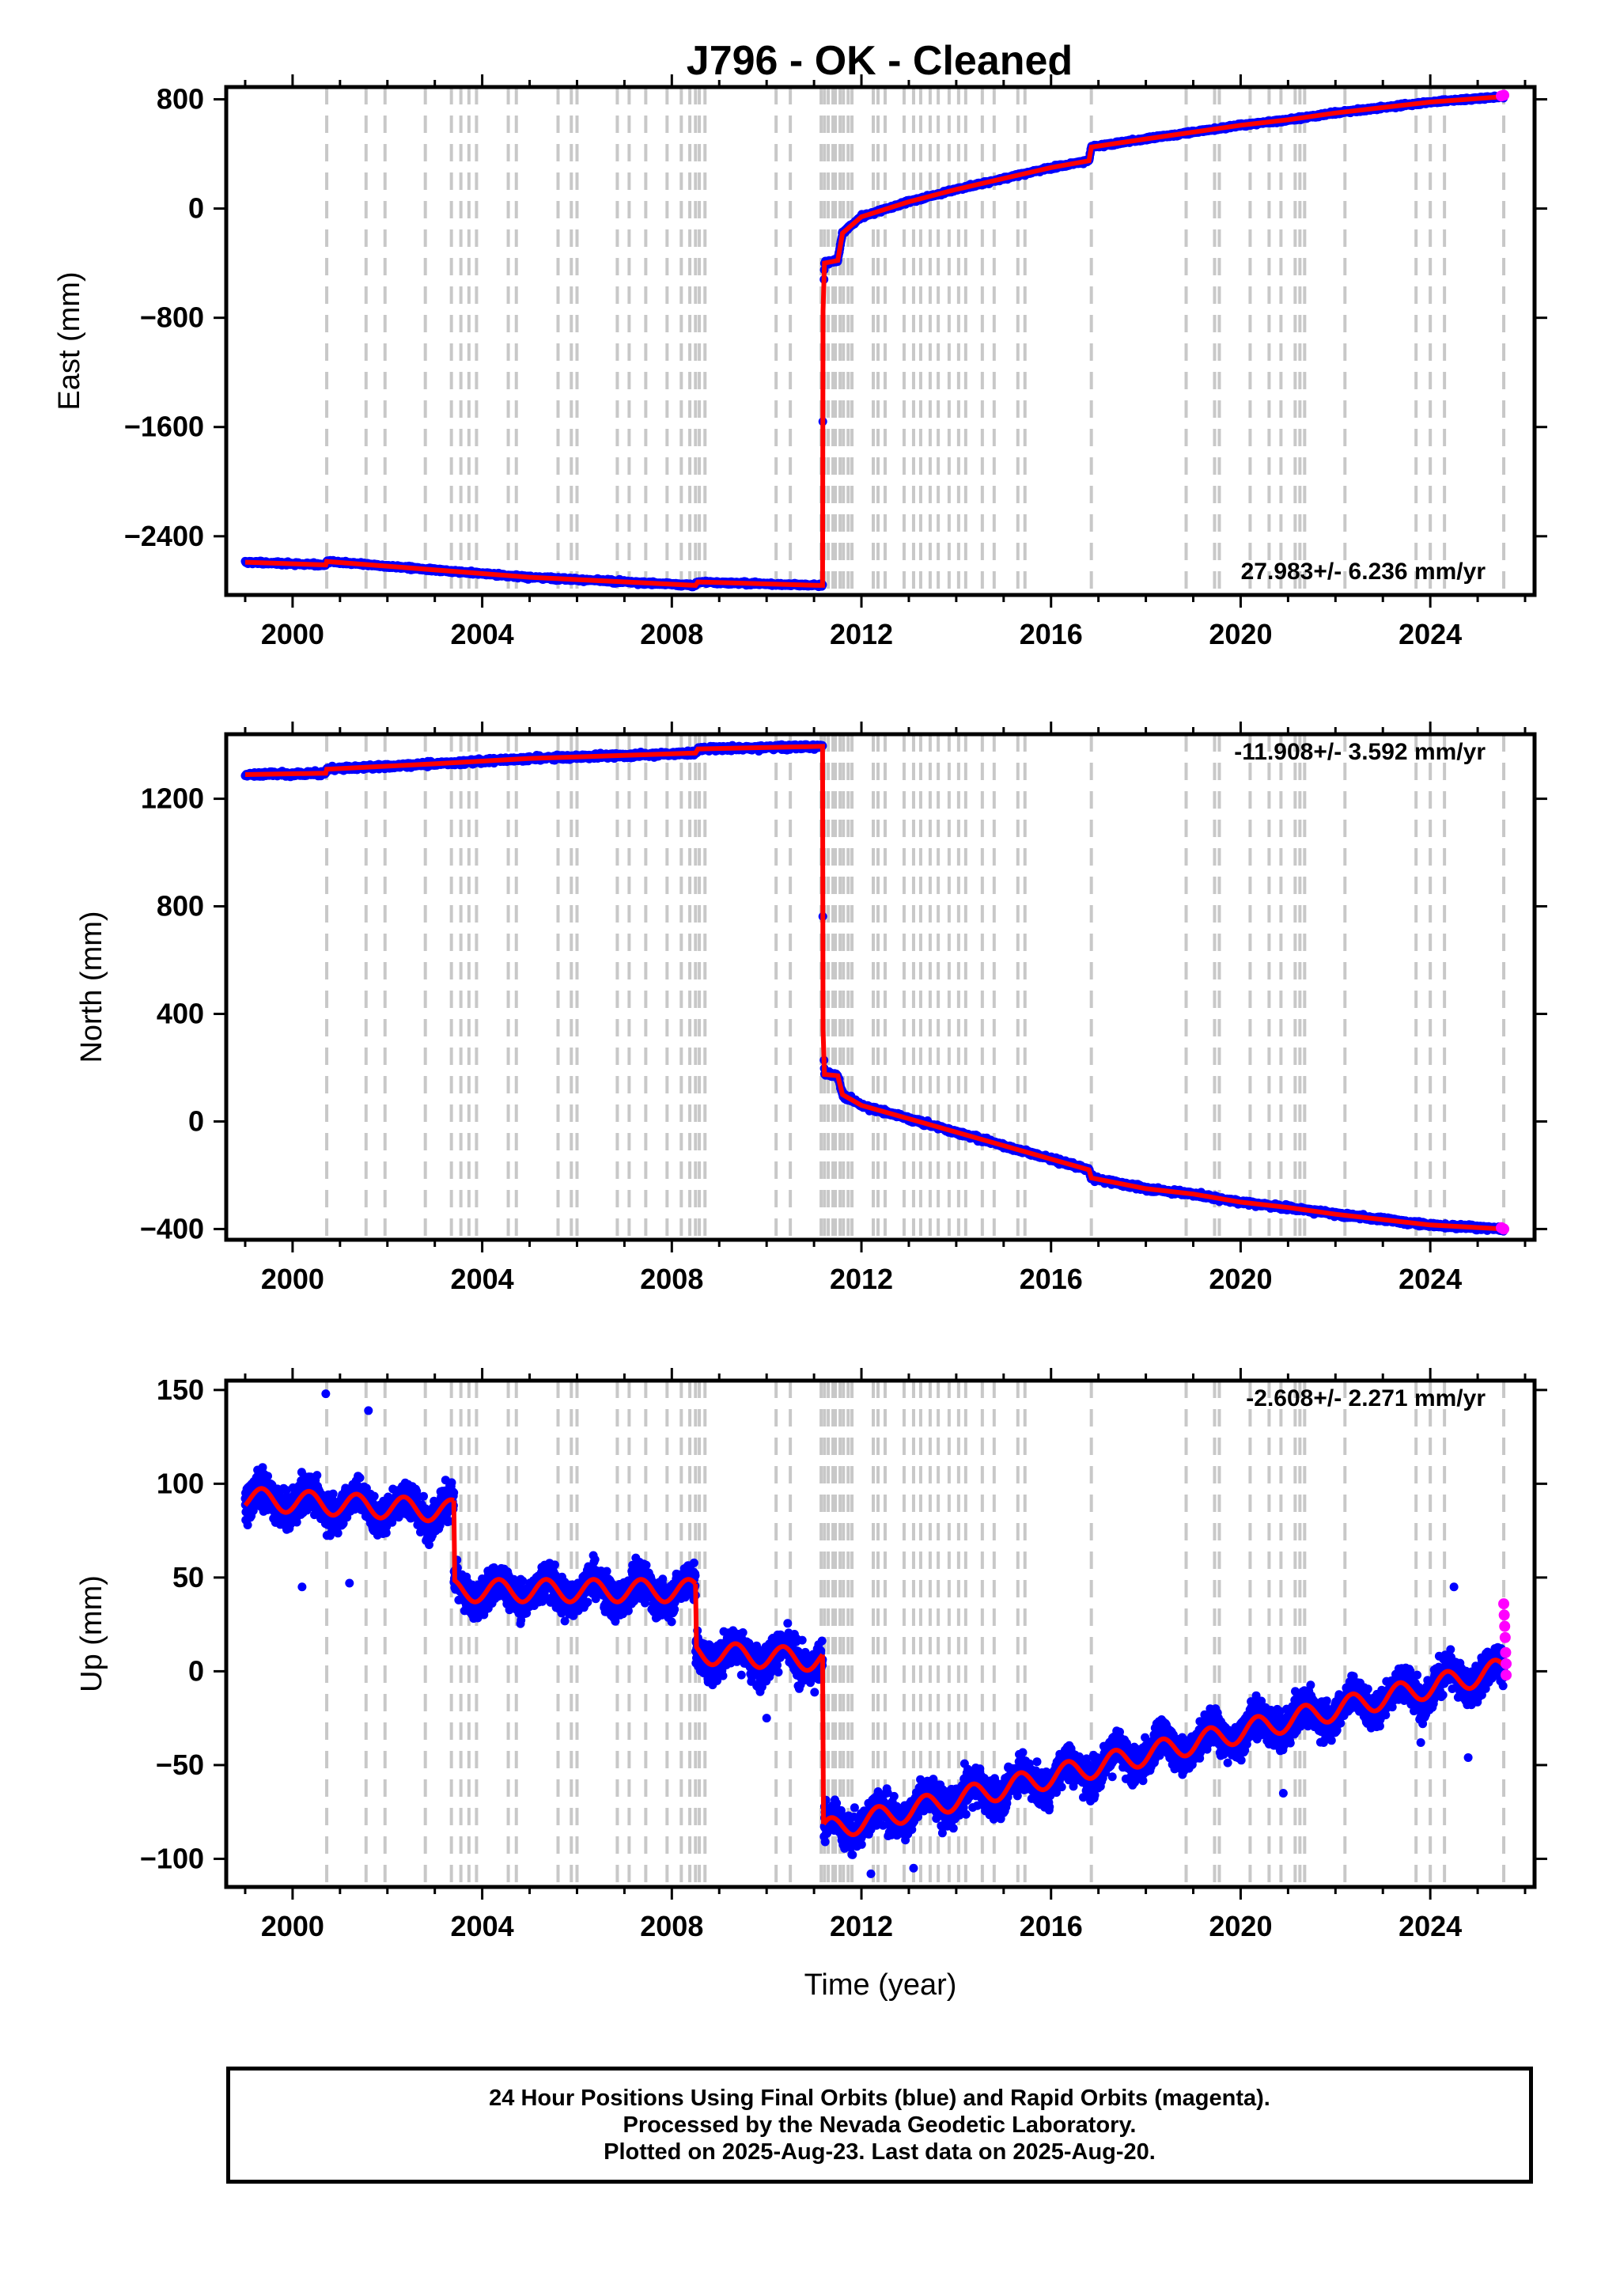  I want to click on x-tick-label: 2024, so click(1430, 634).